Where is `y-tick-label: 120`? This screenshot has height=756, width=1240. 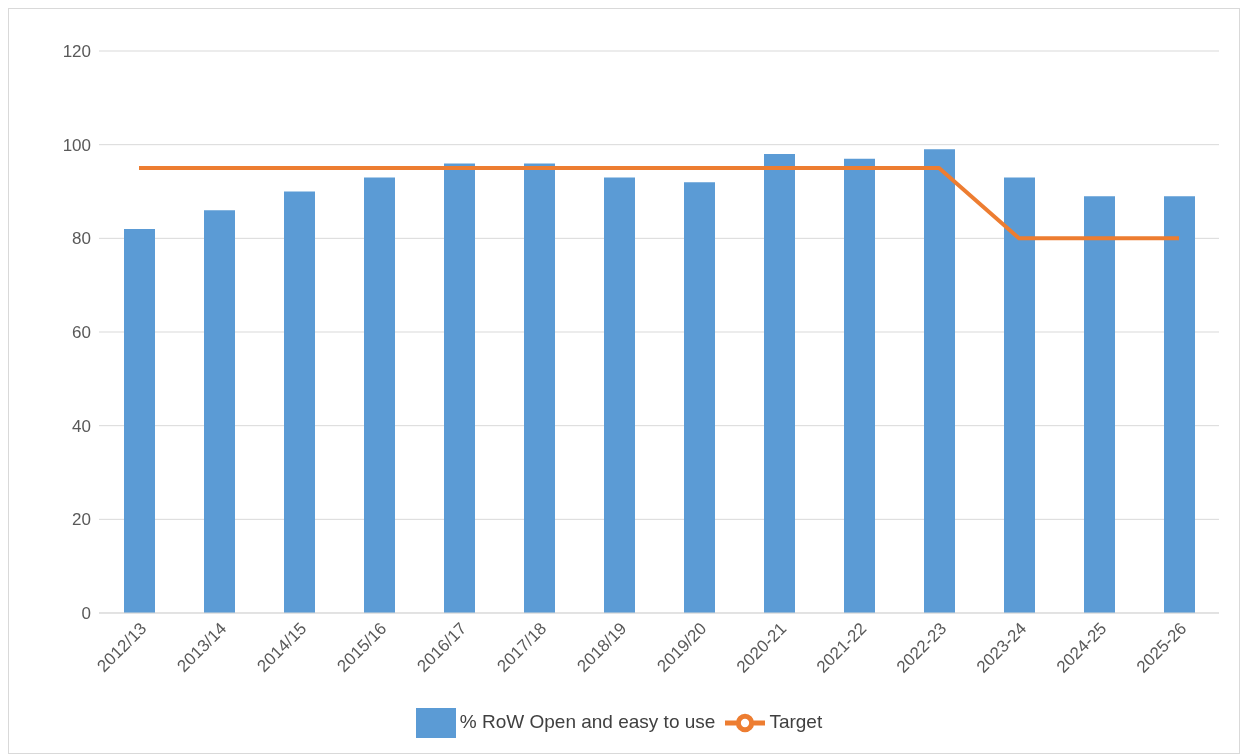
y-tick-label: 120 is located at coordinates (76, 52).